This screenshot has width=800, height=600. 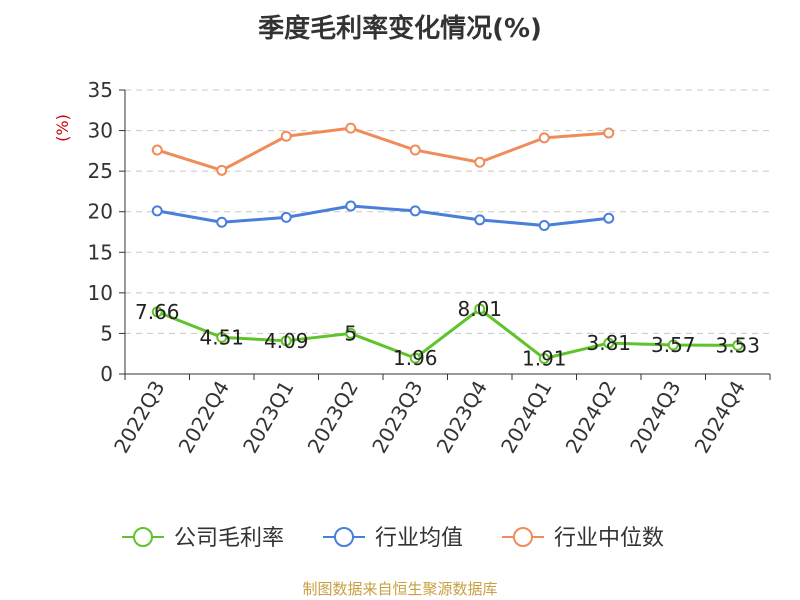 What do you see at coordinates (419, 538) in the screenshot?
I see `legend-label: 行业均值` at bounding box center [419, 538].